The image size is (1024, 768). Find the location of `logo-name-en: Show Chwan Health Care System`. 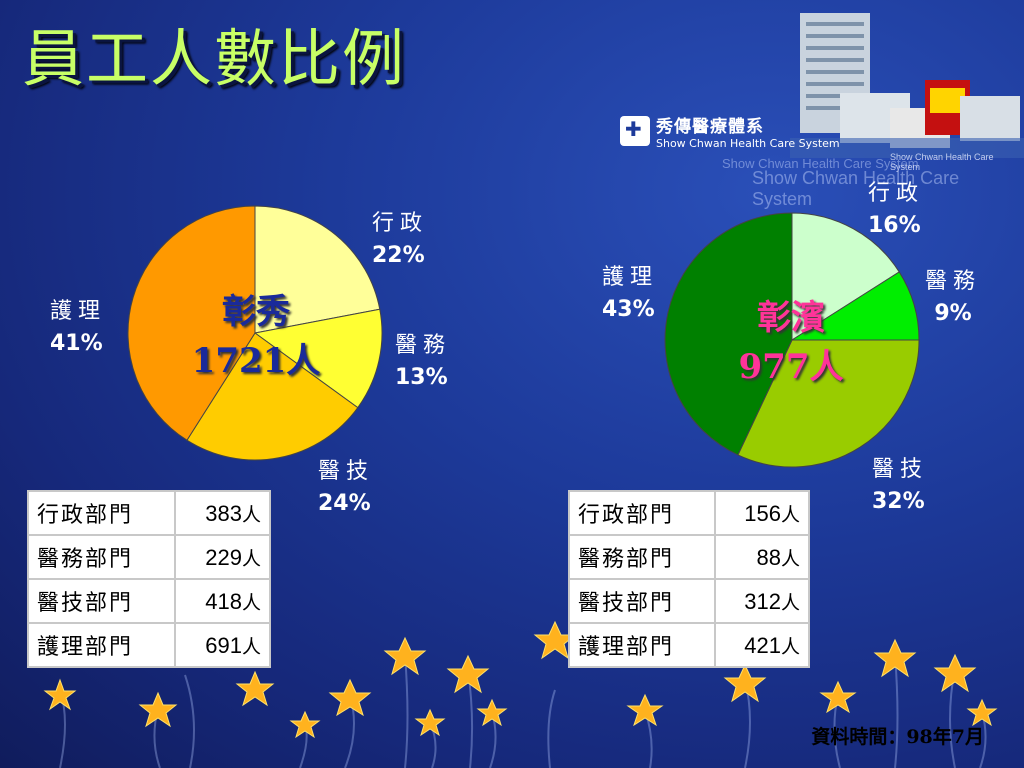

logo-name-en: Show Chwan Health Care System is located at coordinates (748, 143).